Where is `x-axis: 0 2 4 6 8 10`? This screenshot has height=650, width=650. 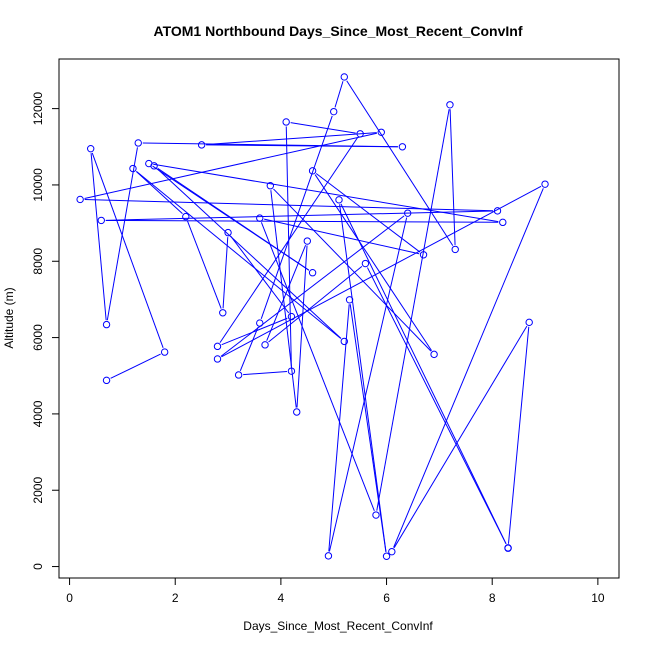
x-axis: 0 2 4 6 8 10 is located at coordinates (335, 591).